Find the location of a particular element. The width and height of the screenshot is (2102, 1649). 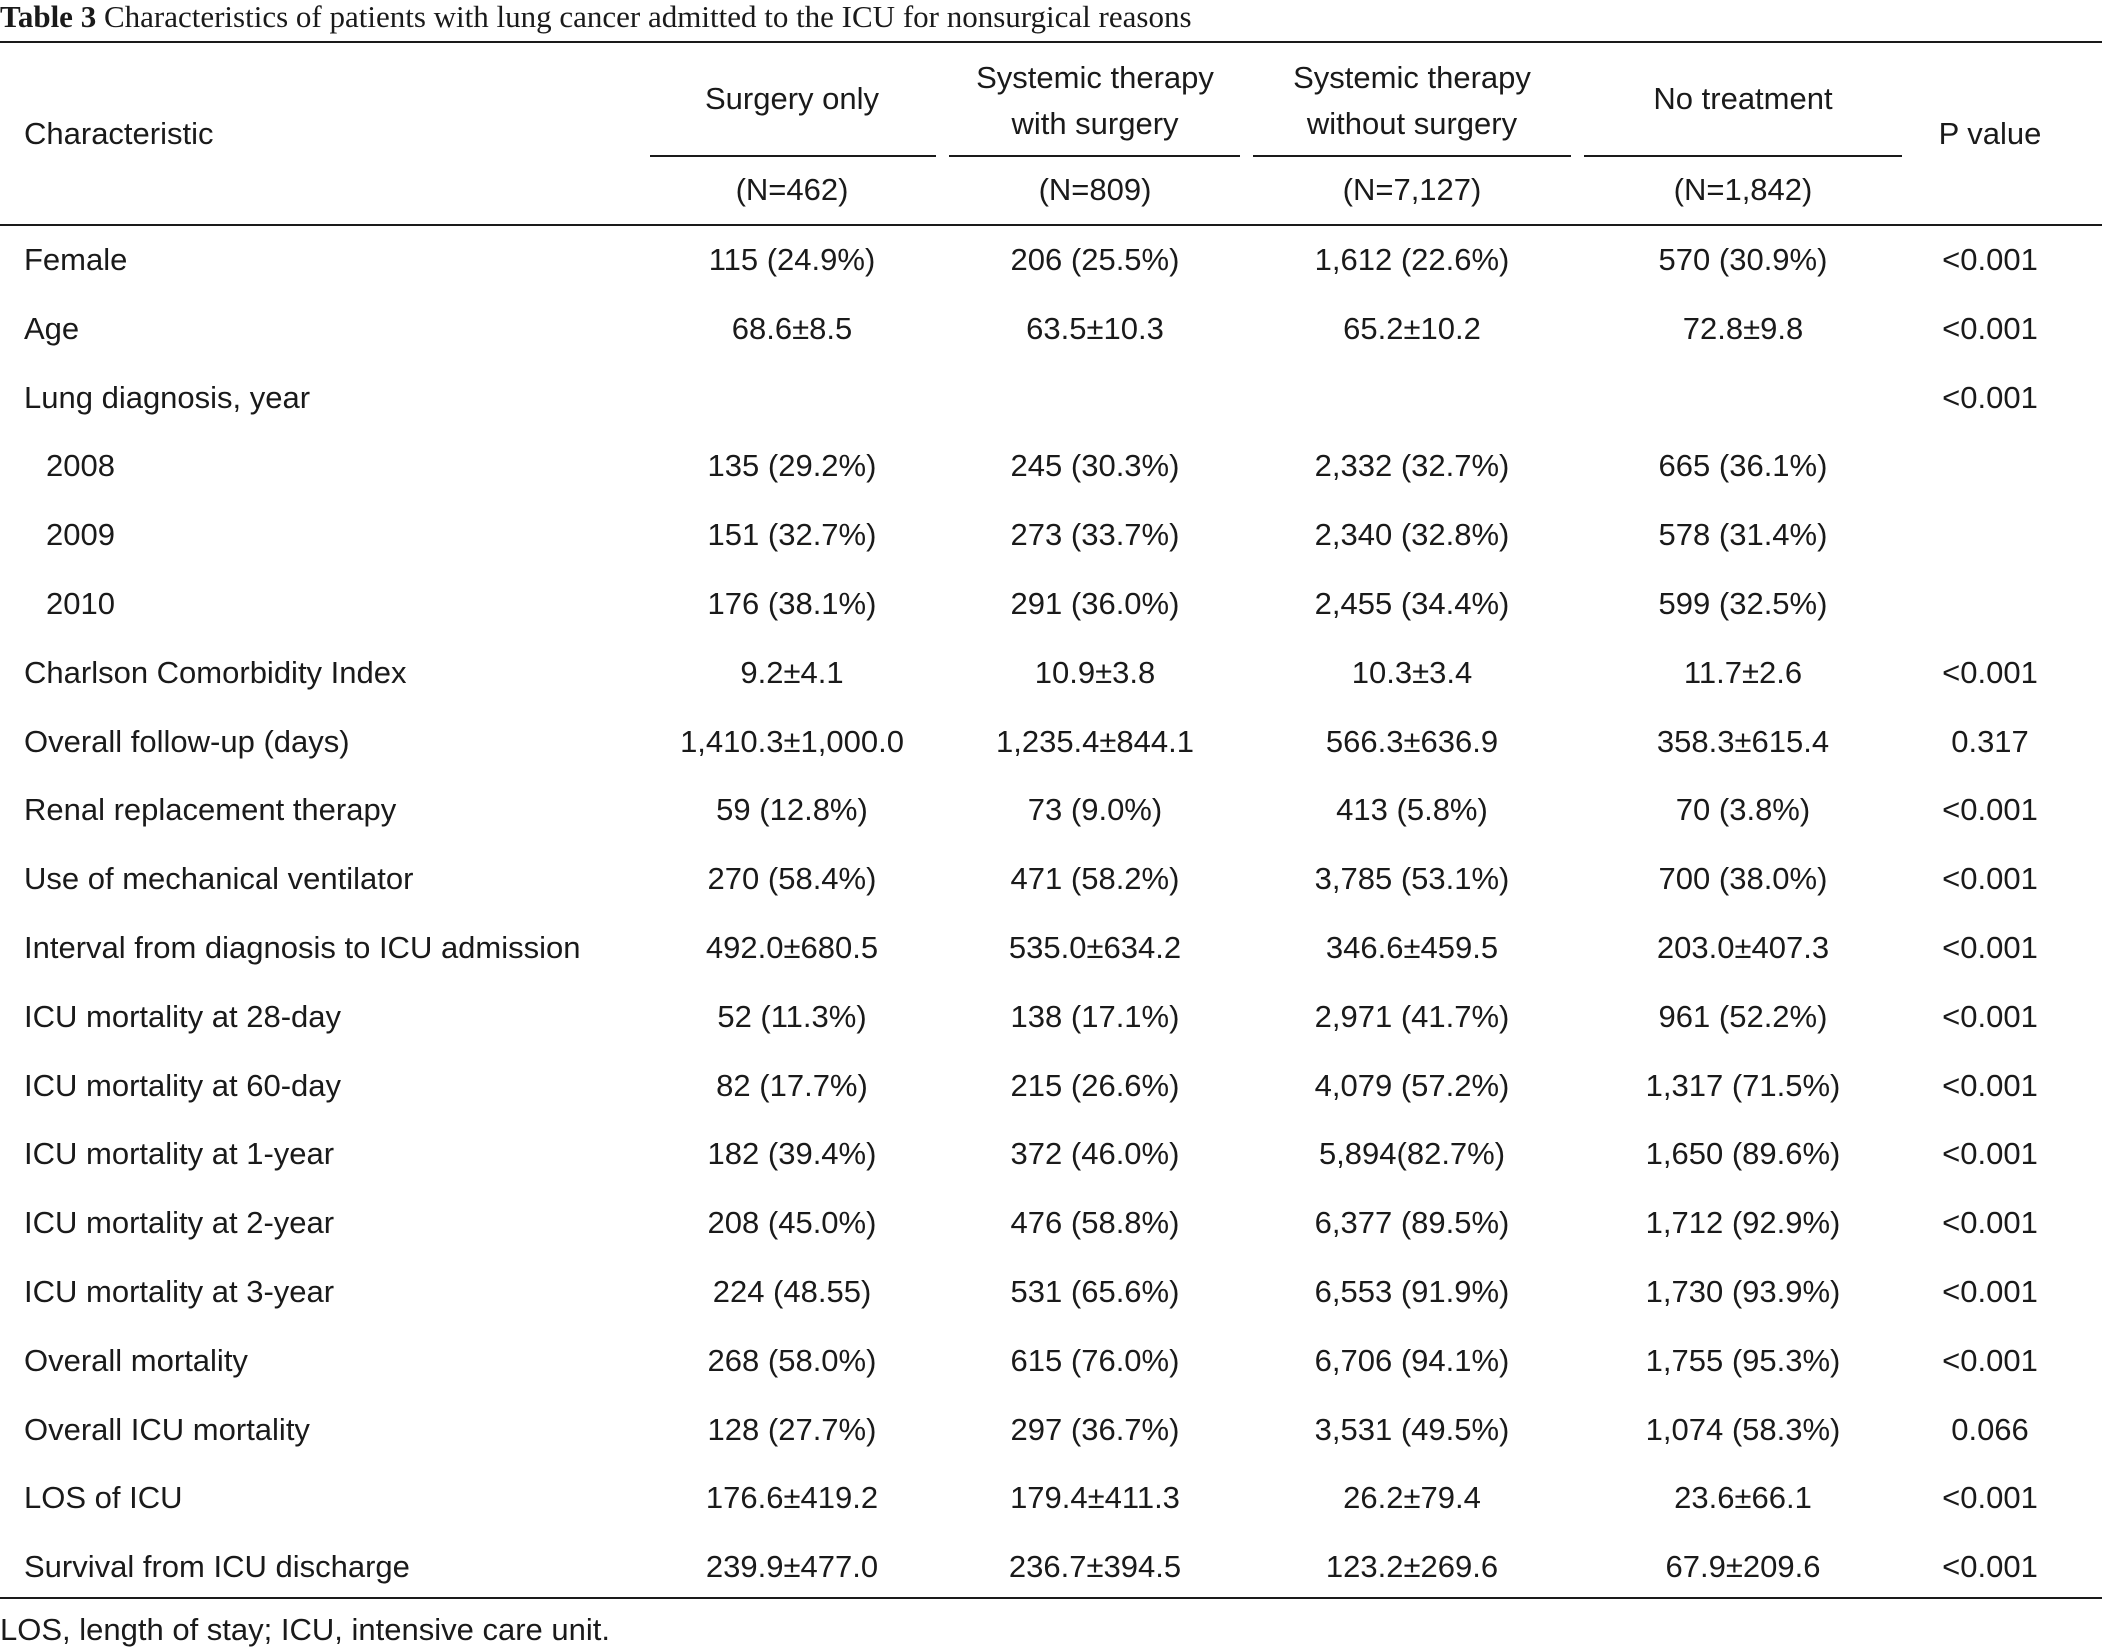

cell-group-2: 179.4±411.3 is located at coordinates (1095, 1498).